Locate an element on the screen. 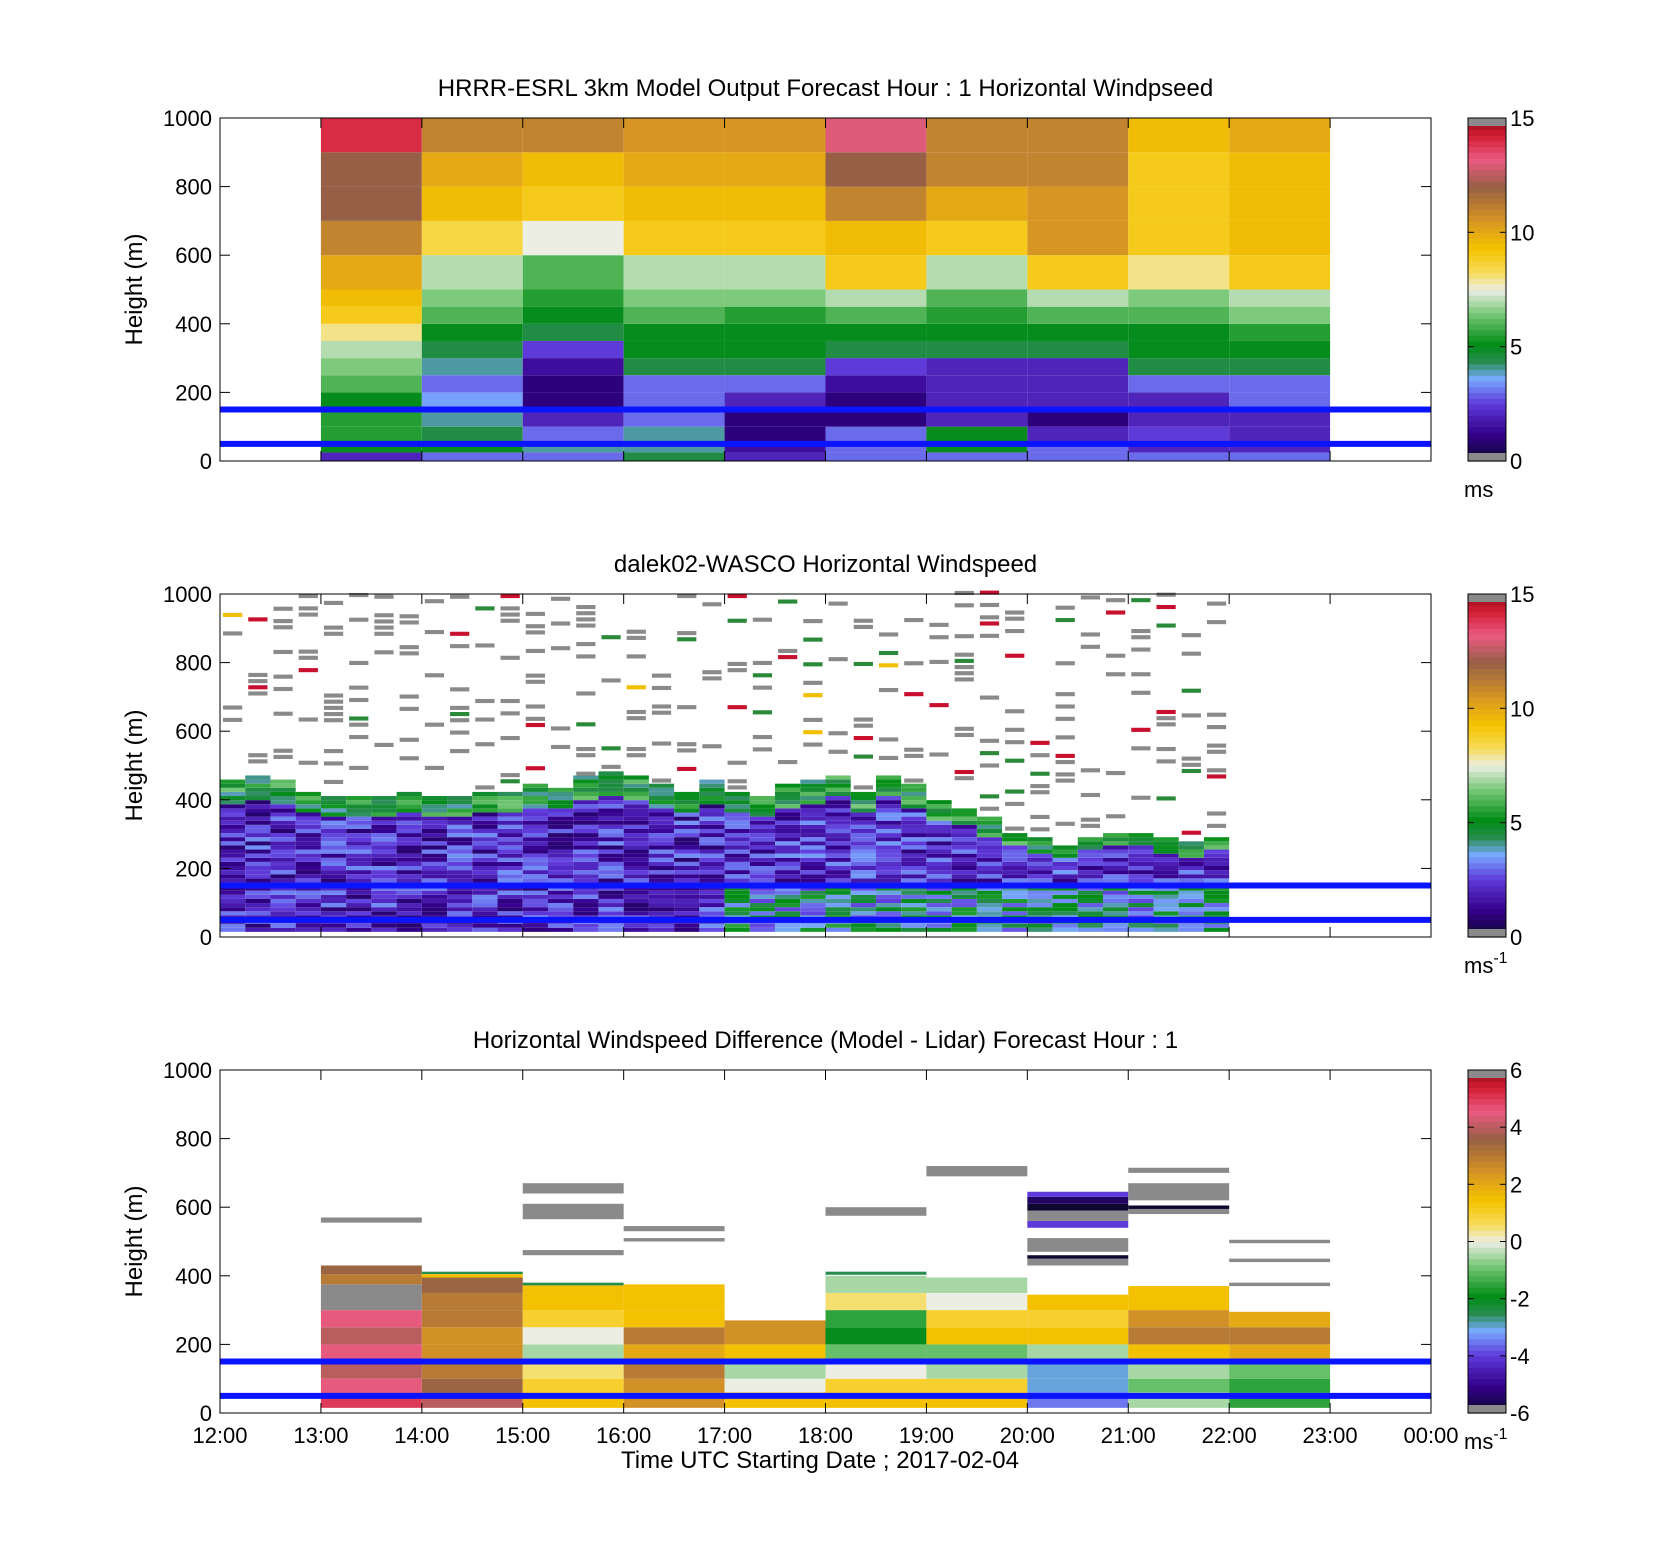 The width and height of the screenshot is (1680, 1561). colorbar-tick-label: 5 is located at coordinates (1516, 823).